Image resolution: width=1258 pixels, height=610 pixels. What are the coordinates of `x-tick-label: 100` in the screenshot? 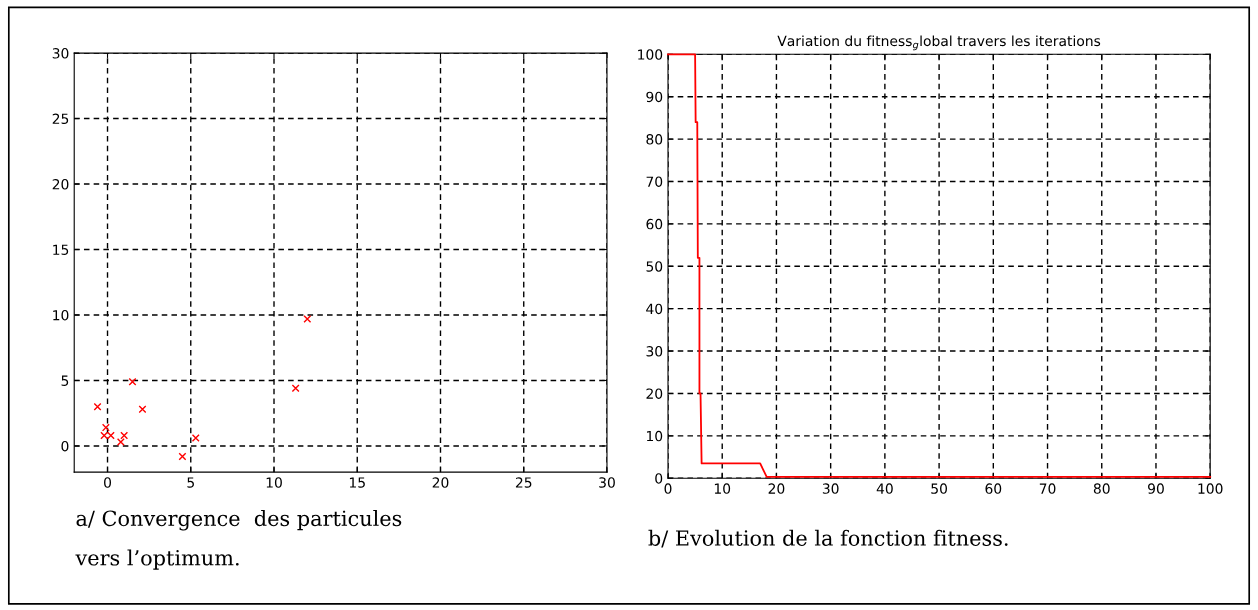 It's located at (1210, 488).